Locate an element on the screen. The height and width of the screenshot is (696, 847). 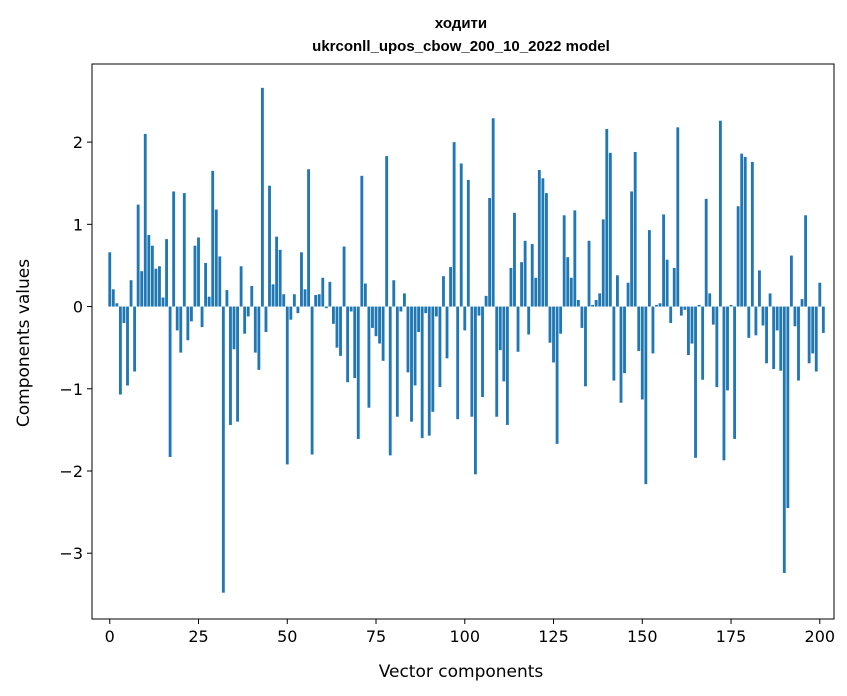
y-tick-label-2: 2 is located at coordinates (78, 142).